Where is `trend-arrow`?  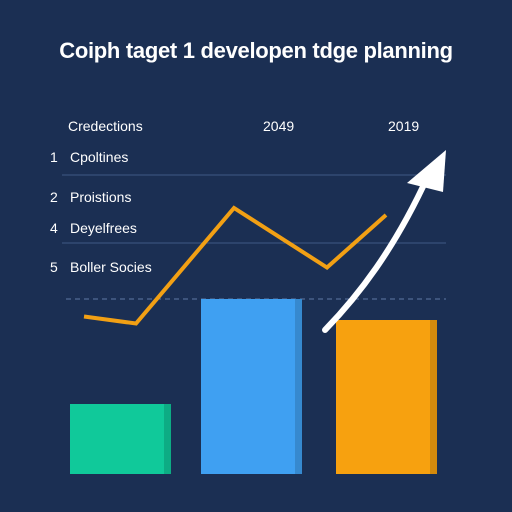
trend-arrow is located at coordinates (384, 241).